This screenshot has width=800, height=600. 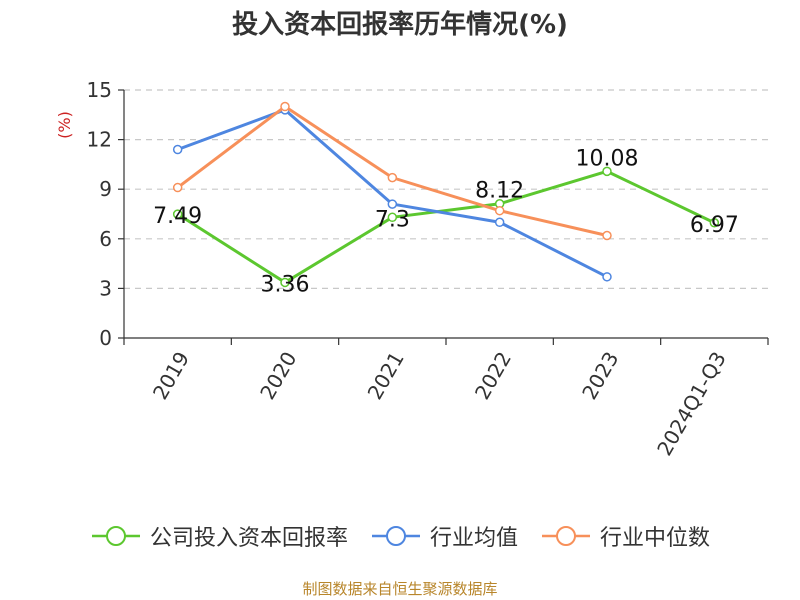 I want to click on legend-label: 行业均值, so click(x=473, y=538).